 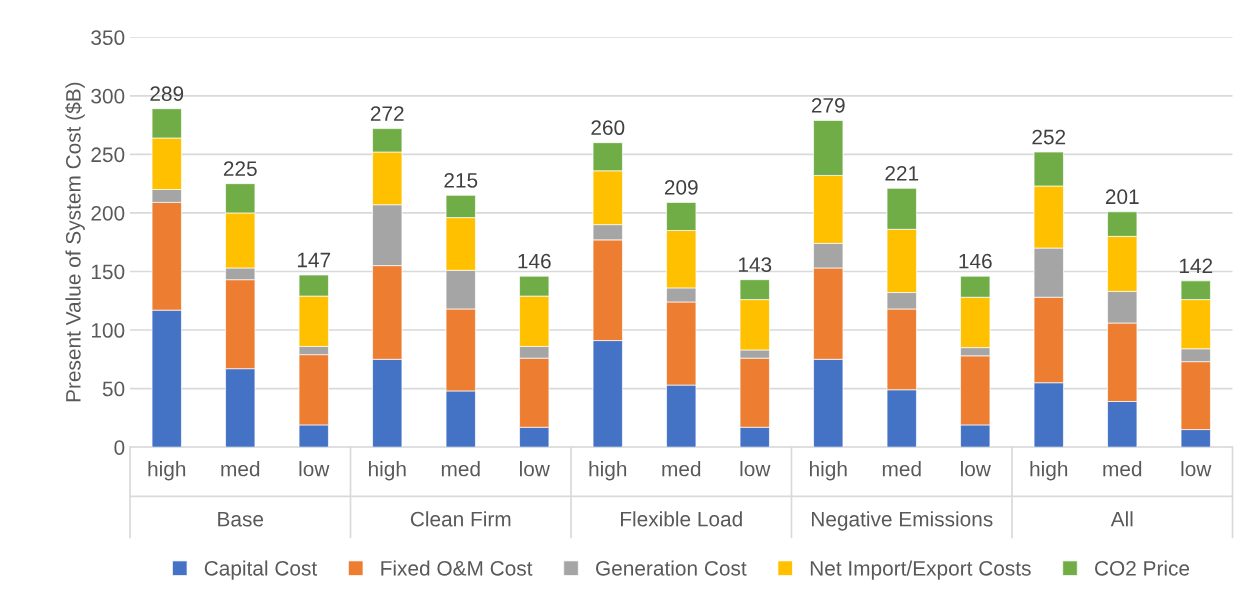 I want to click on text: All, so click(x=1121, y=519).